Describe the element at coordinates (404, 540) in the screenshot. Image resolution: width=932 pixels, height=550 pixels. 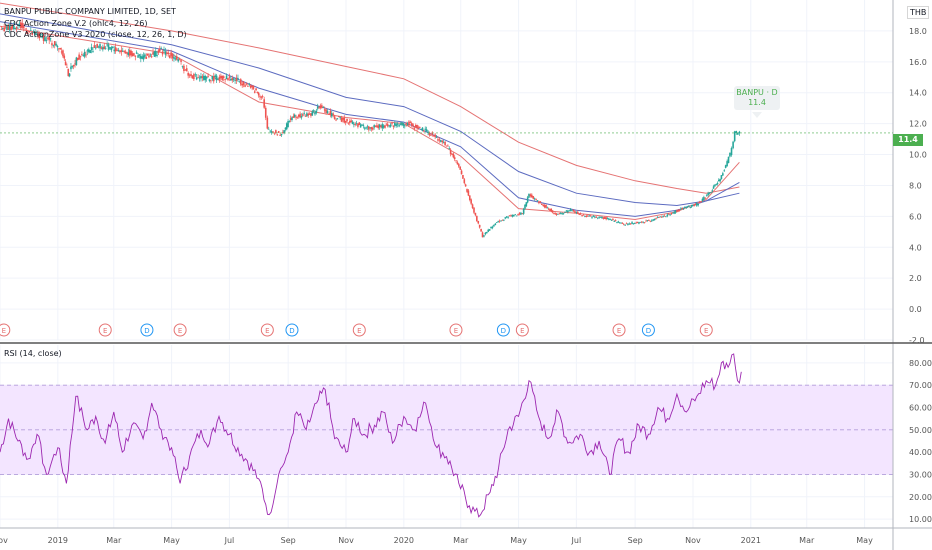
I see `time-tick-label: 2020` at that location.